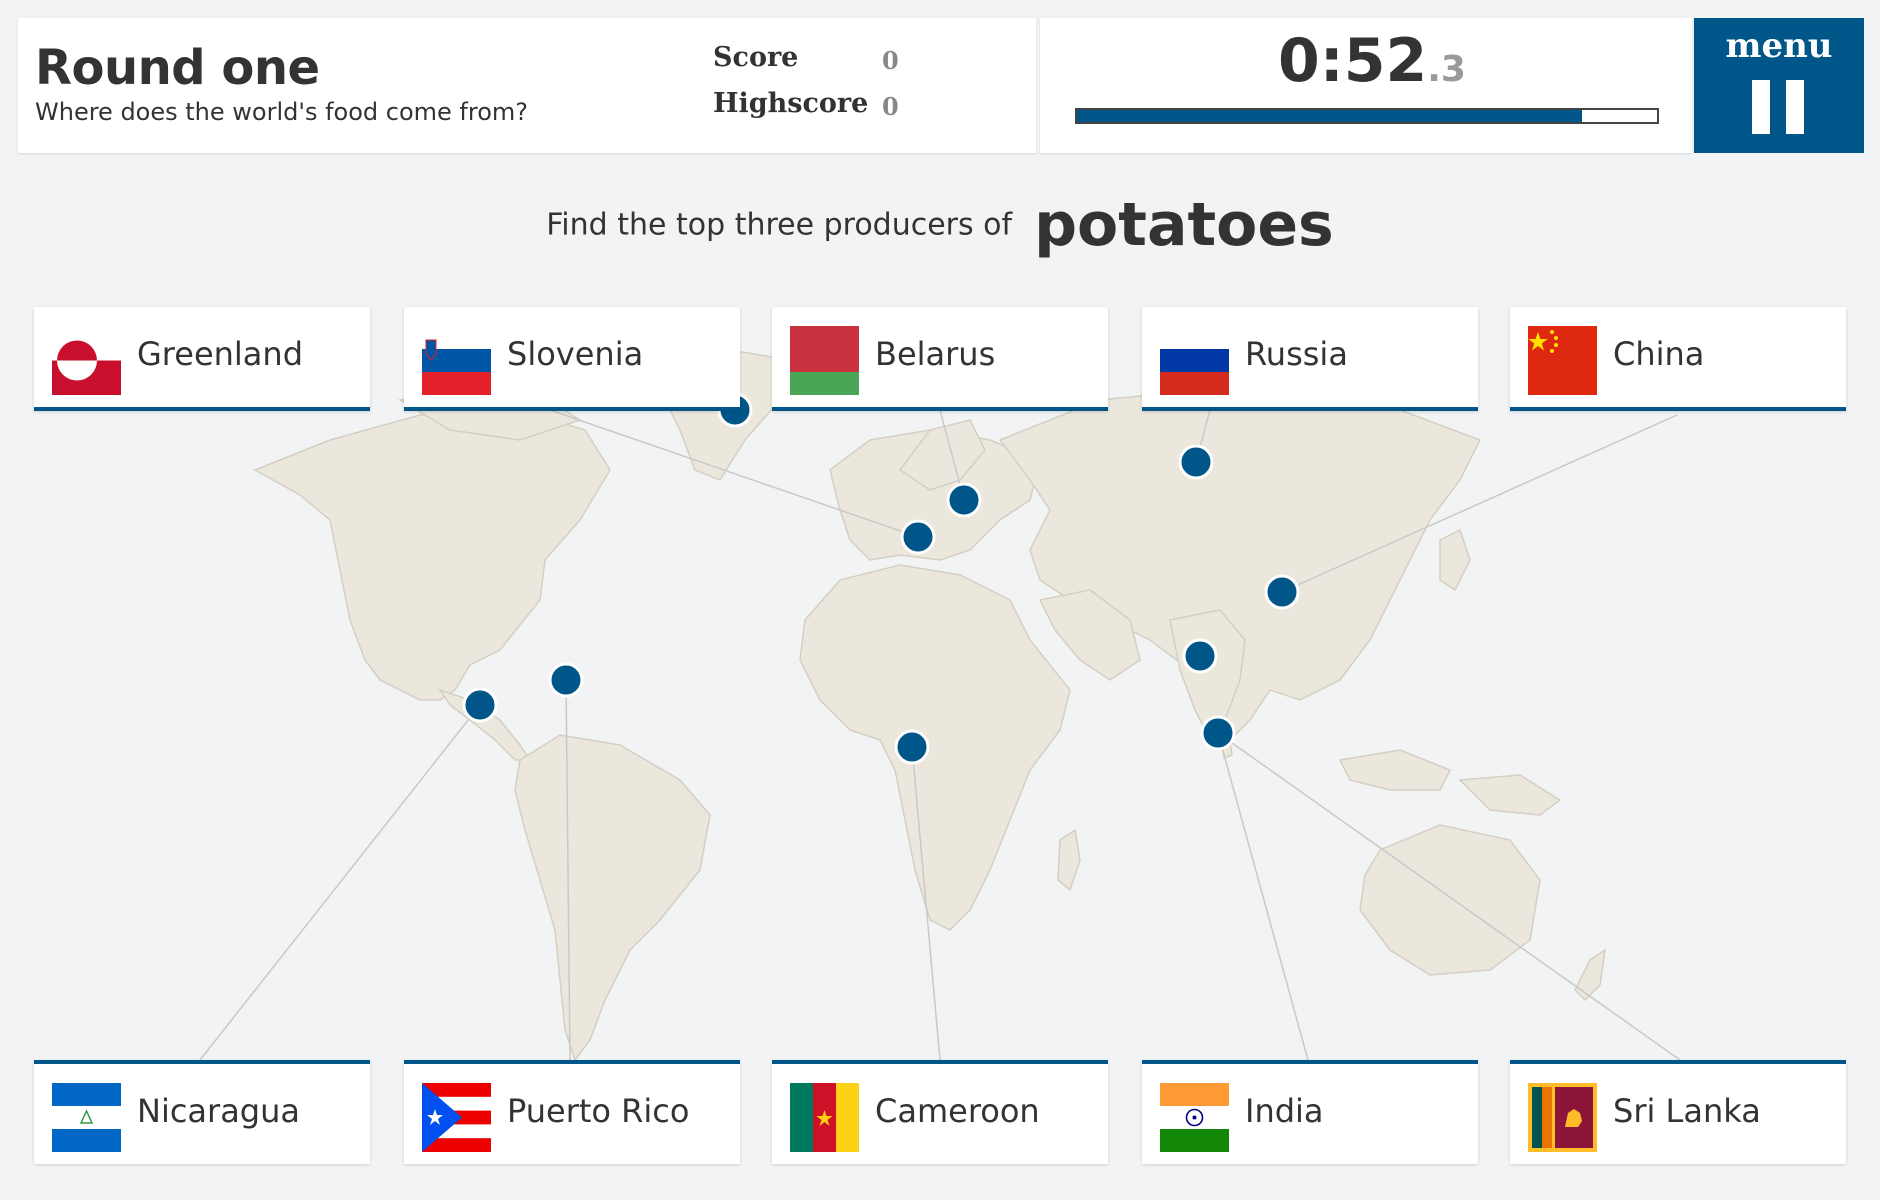  Describe the element at coordinates (918, 537) in the screenshot. I see `pin-slovenia` at that location.